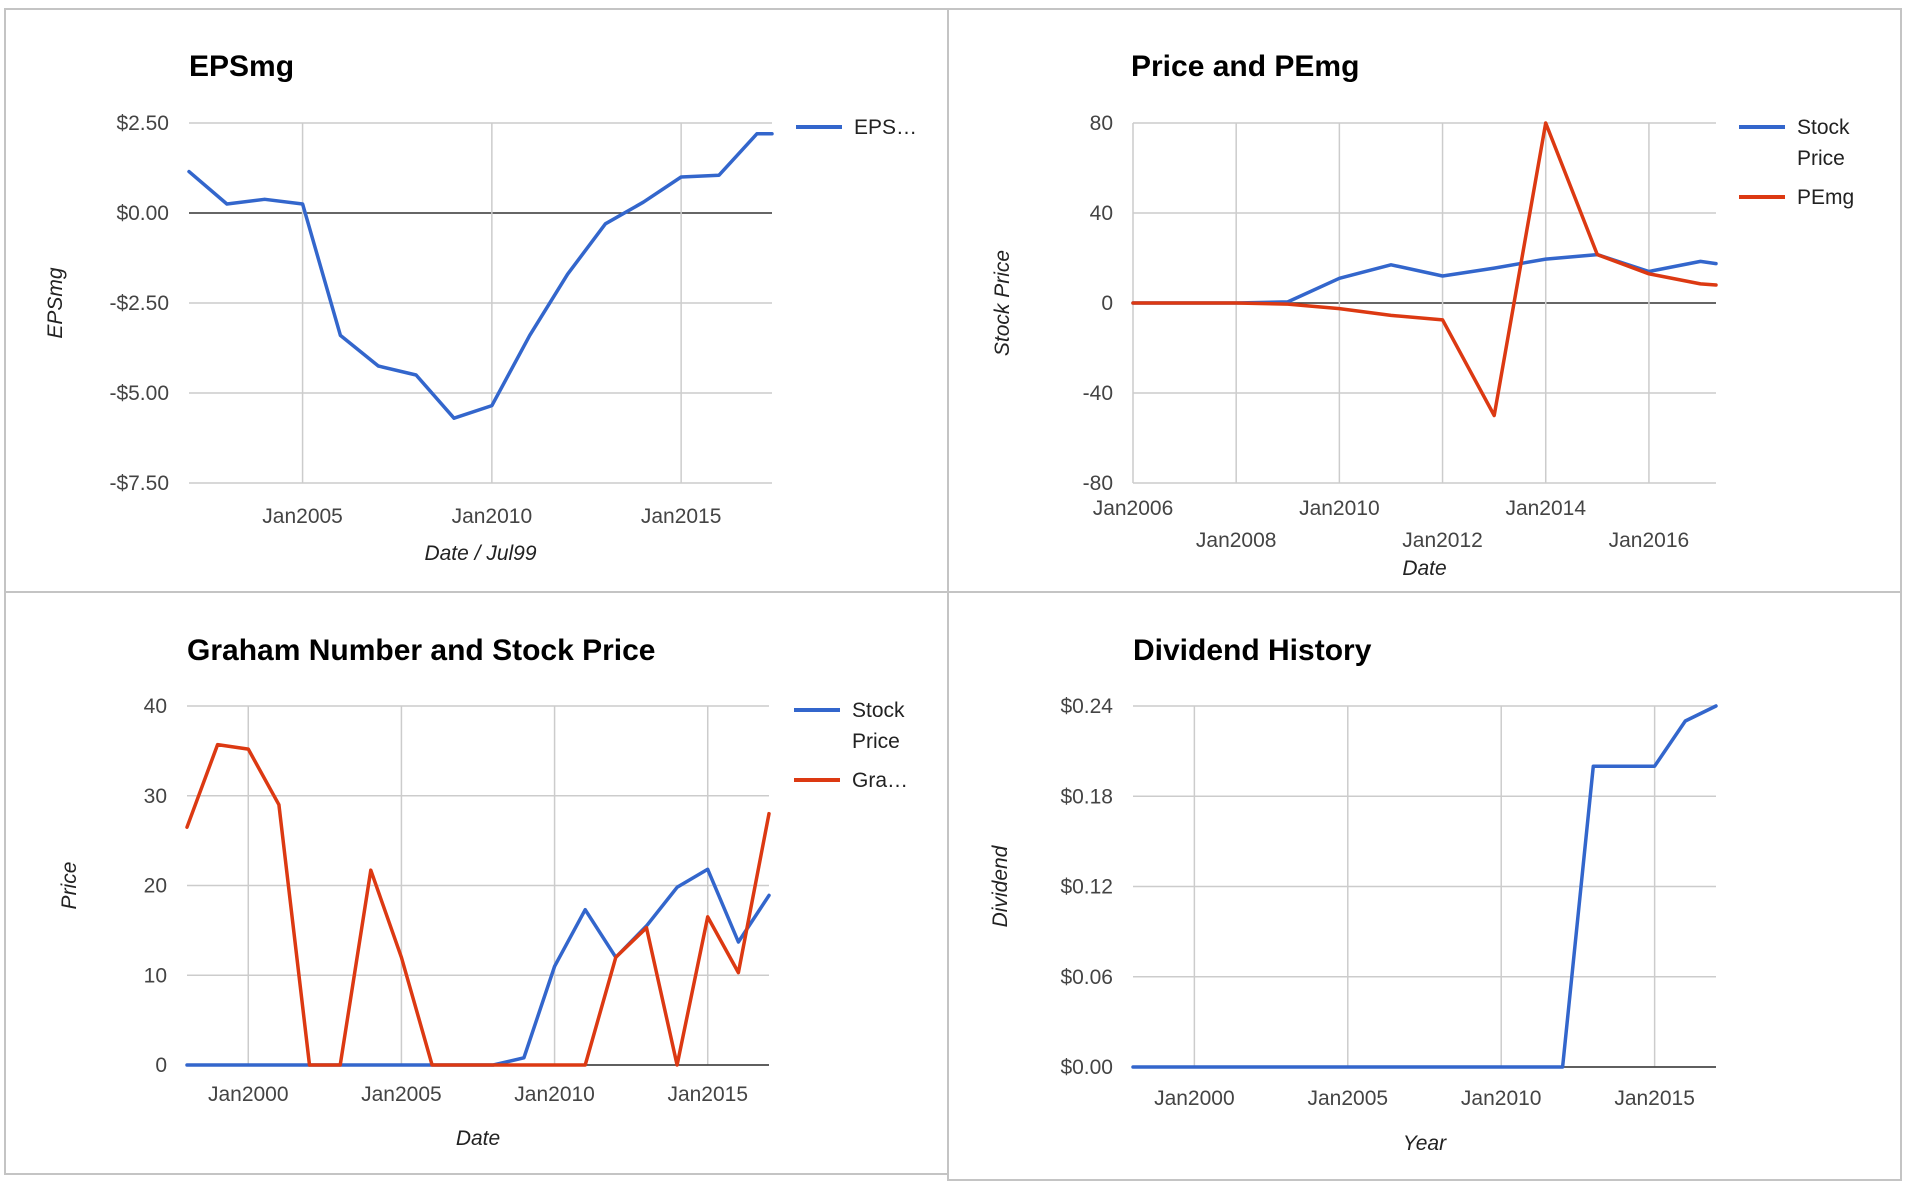  I want to click on y-tick-label: $2.50, so click(142, 123).